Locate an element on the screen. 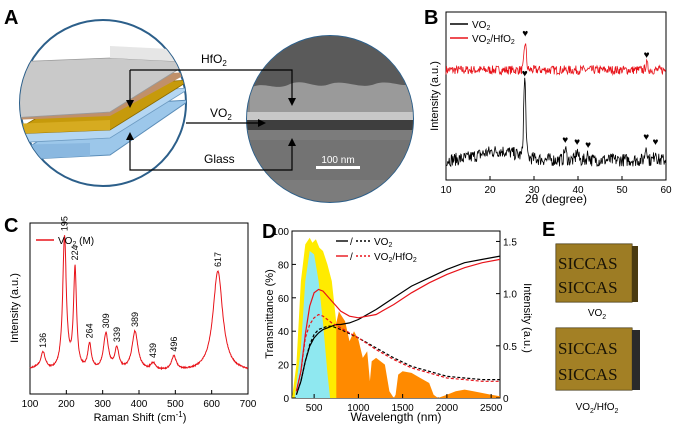 The image size is (680, 432). legend-label-b: VO2/HfO2 is located at coordinates (493, 40).